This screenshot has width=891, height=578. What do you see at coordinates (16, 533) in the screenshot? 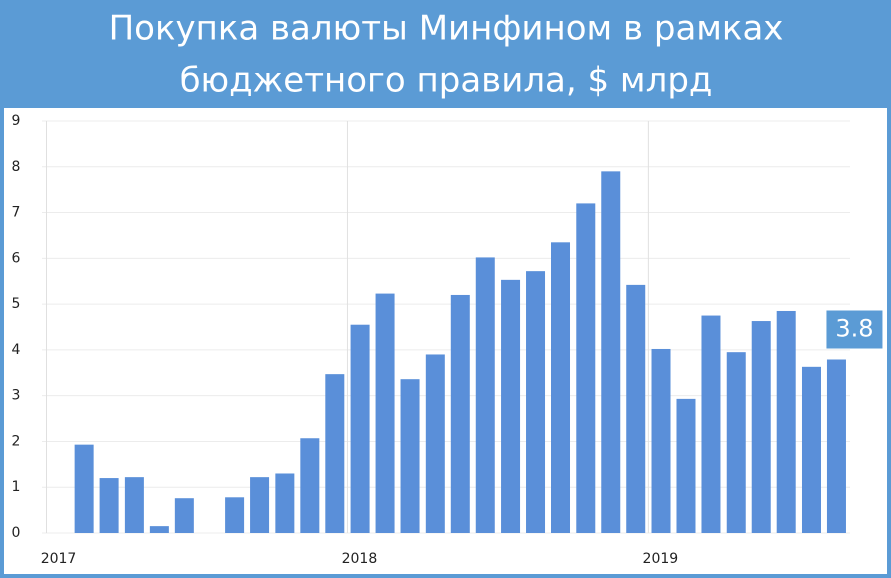
I see `y-tick-label: 0` at bounding box center [16, 533].